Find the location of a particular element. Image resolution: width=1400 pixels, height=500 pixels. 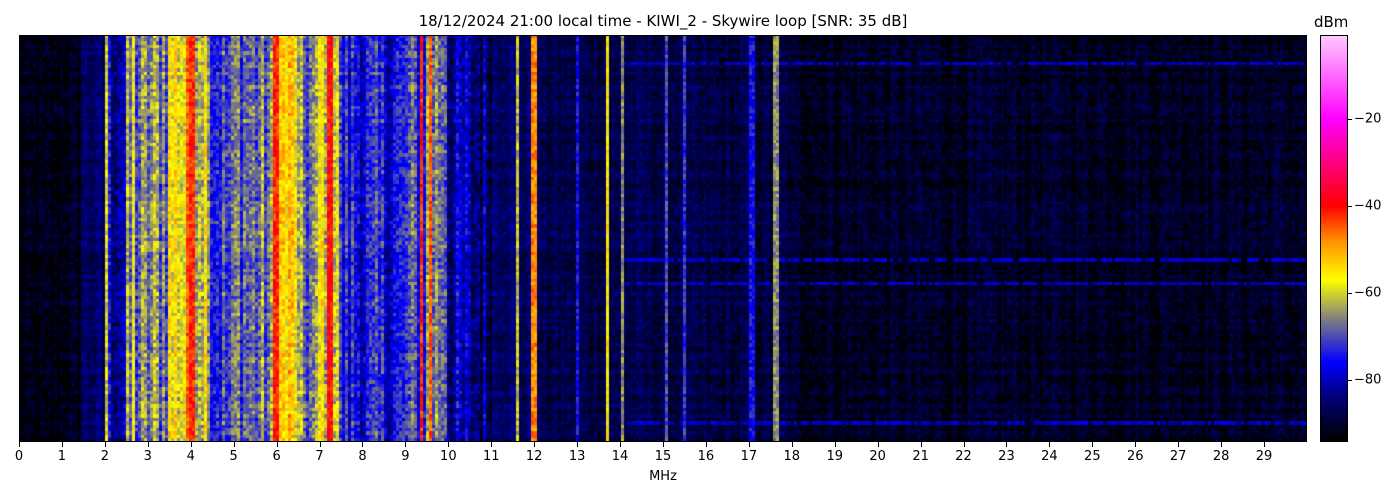

x-tick-label: 25 is located at coordinates (1092, 456).